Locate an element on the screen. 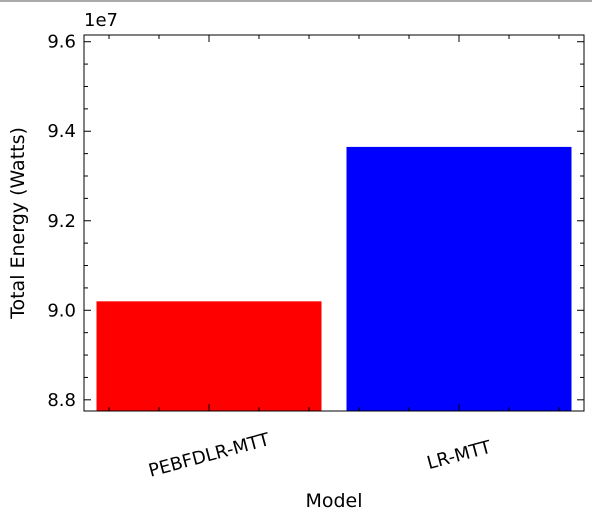 The height and width of the screenshot is (520, 592). y-tick-label: 9.4 is located at coordinates (61, 131).